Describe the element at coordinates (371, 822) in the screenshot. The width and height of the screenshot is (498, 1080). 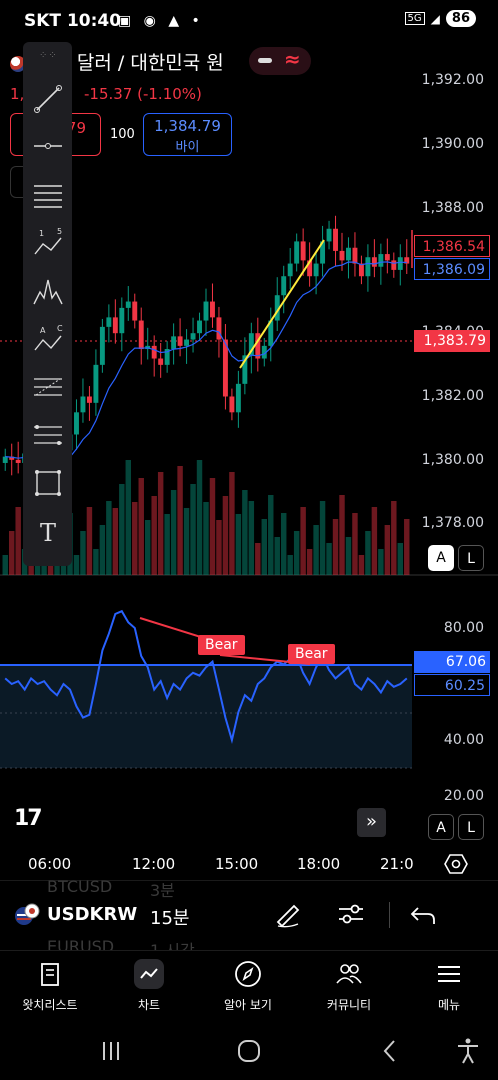
I see `scroll-to-realtime-button: »` at that location.